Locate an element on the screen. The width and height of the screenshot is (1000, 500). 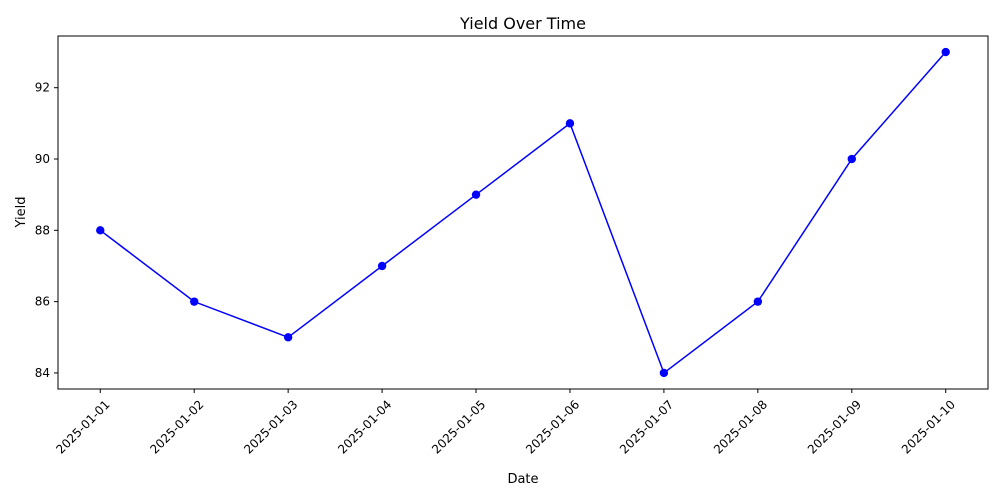
x-tick-label: 2025-01-10 is located at coordinates (928, 426).